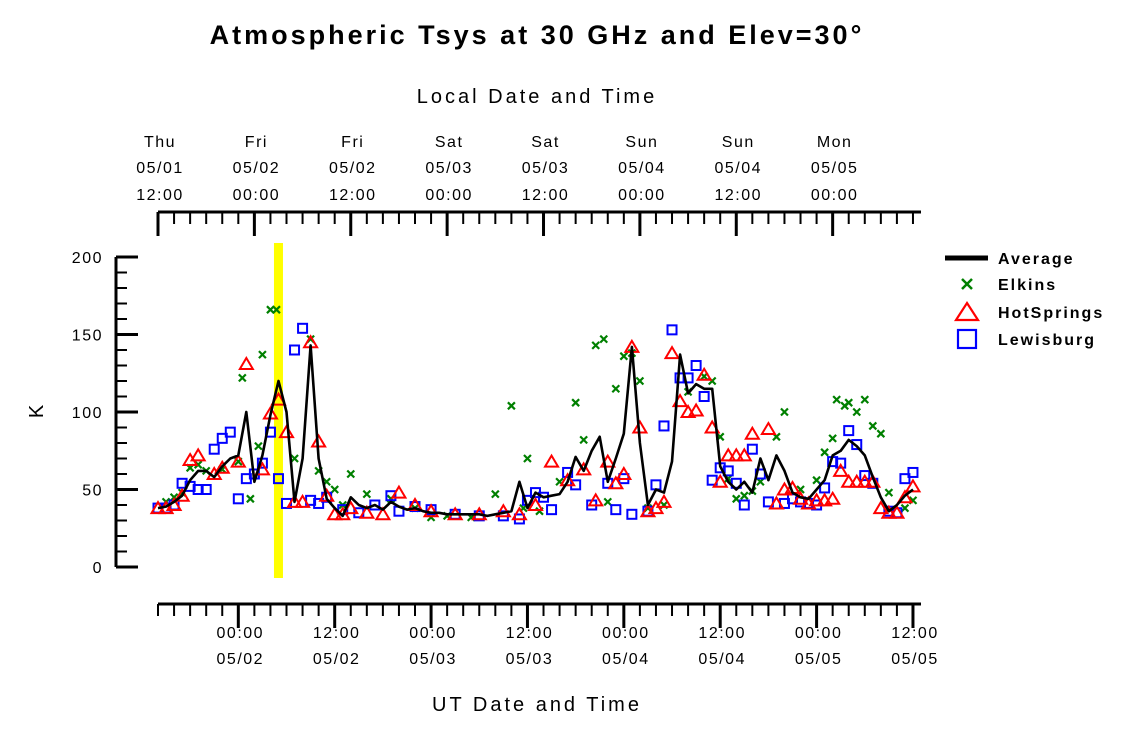 This screenshot has width=1125, height=736. What do you see at coordinates (835, 142) in the screenshot?
I see `top-tick-label-day: Mon` at bounding box center [835, 142].